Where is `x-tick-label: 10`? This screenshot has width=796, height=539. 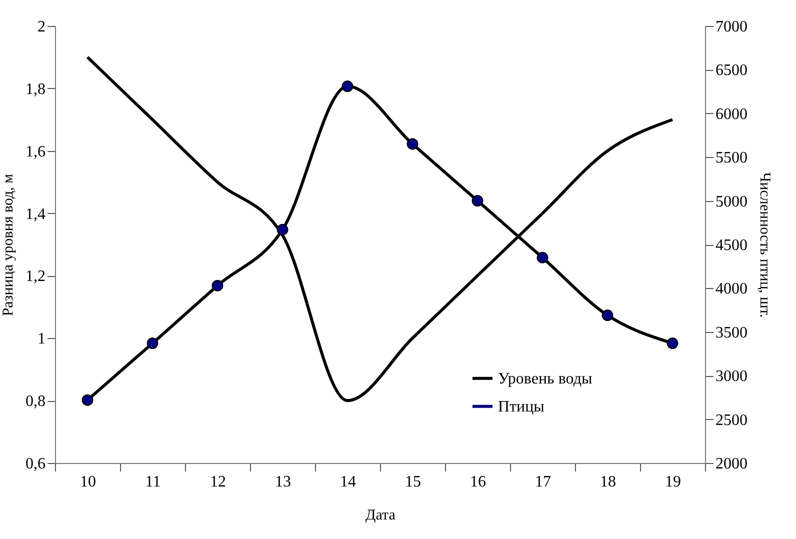
x-tick-label: 10 is located at coordinates (88, 482).